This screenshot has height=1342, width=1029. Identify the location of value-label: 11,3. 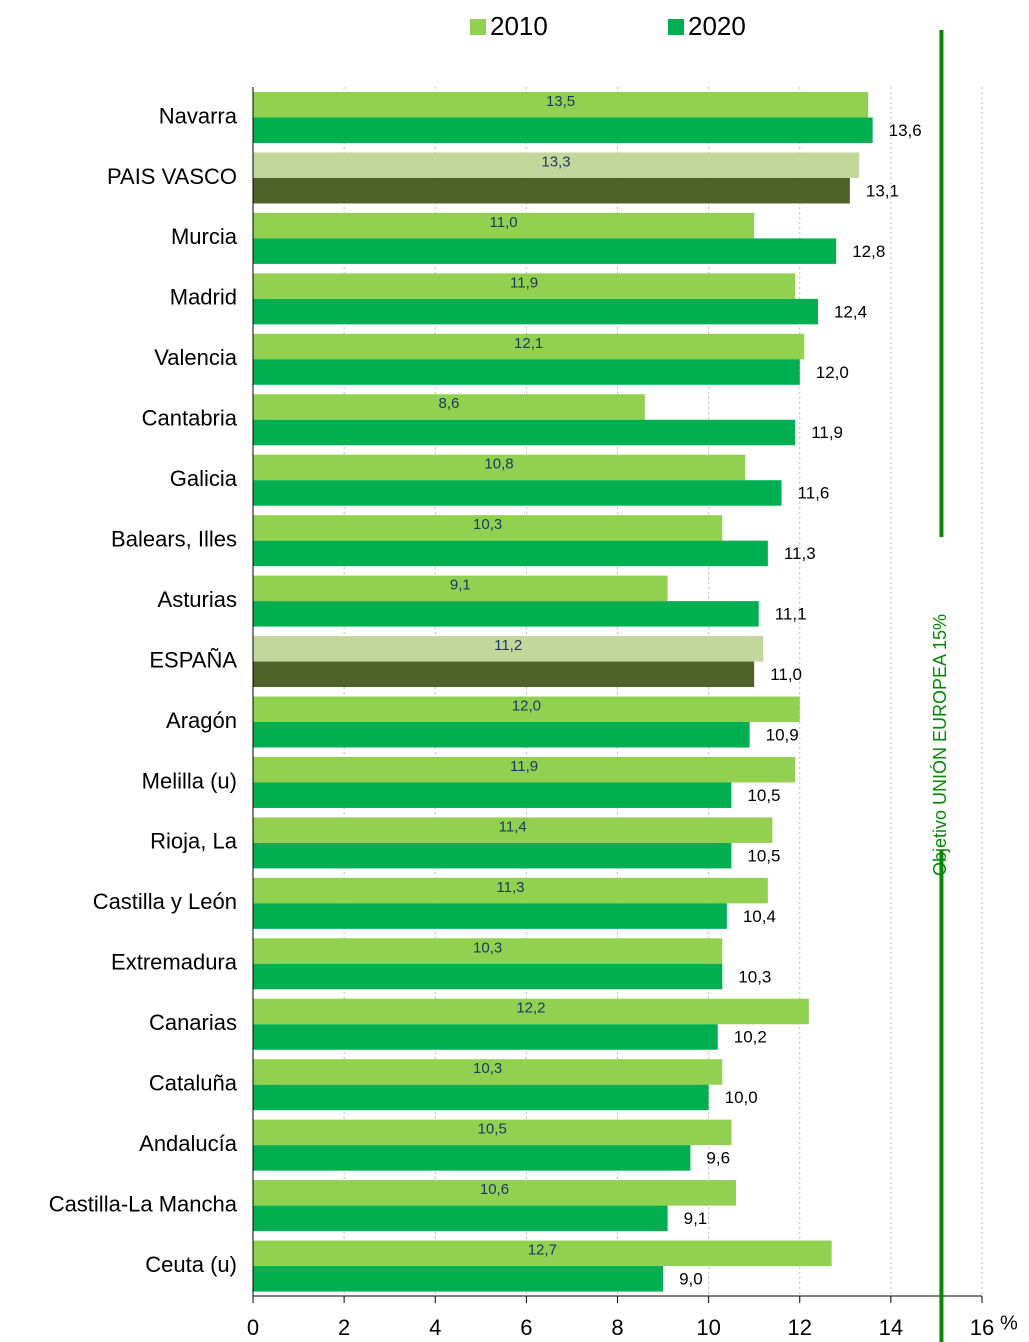
(510, 887).